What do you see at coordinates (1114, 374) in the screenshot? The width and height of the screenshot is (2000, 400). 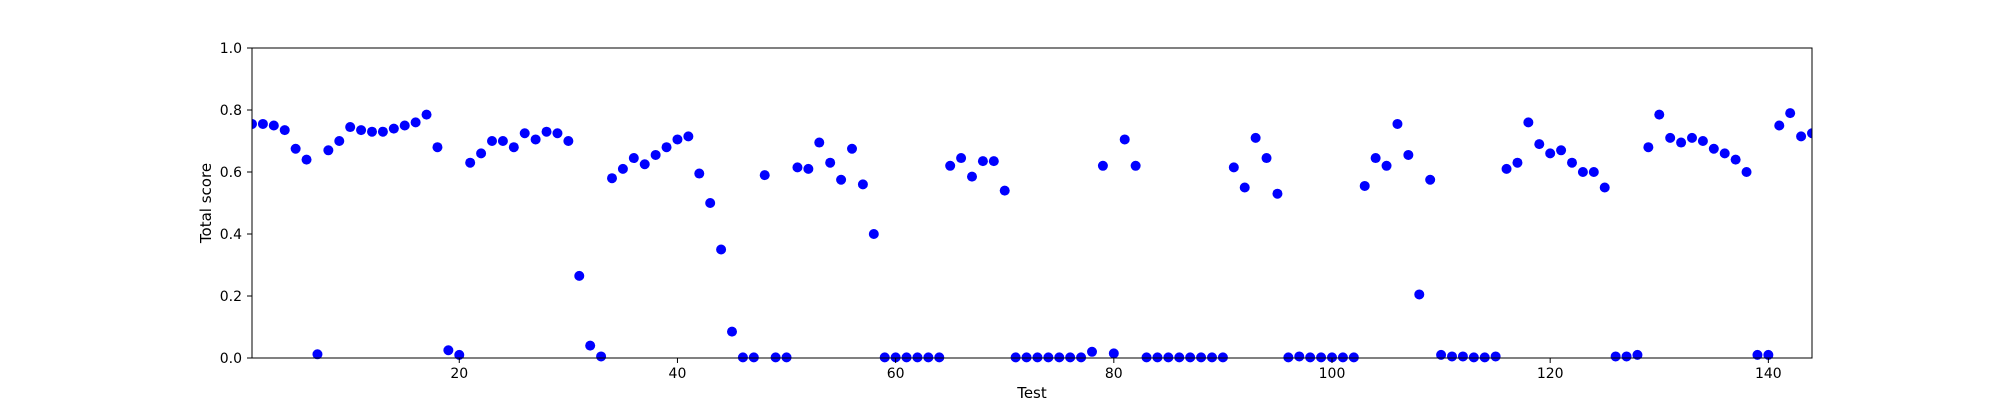 I see `x-tick-label: 80` at bounding box center [1114, 374].